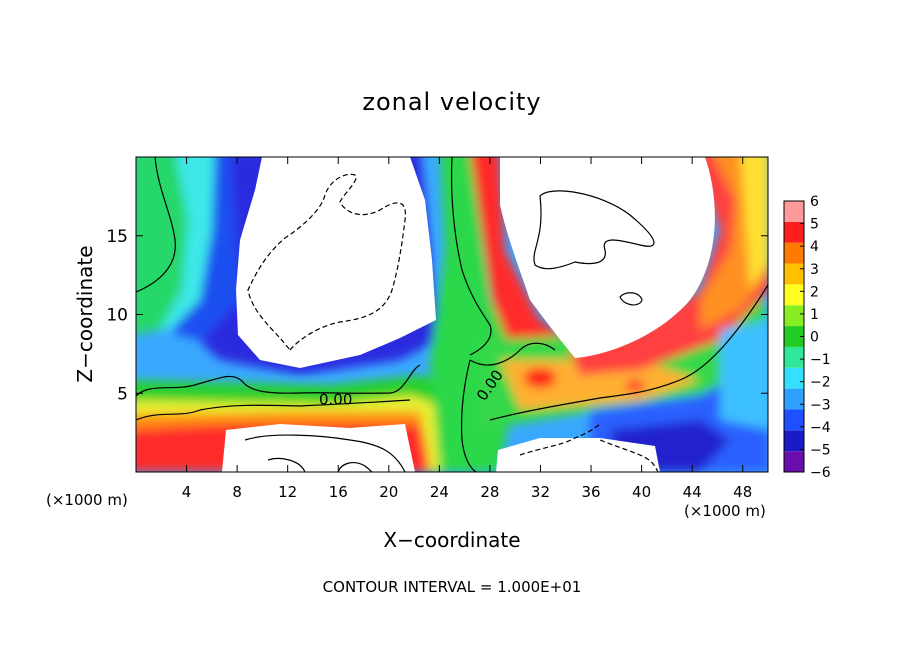  I want to click on x-tick-label: 20, so click(388, 492).